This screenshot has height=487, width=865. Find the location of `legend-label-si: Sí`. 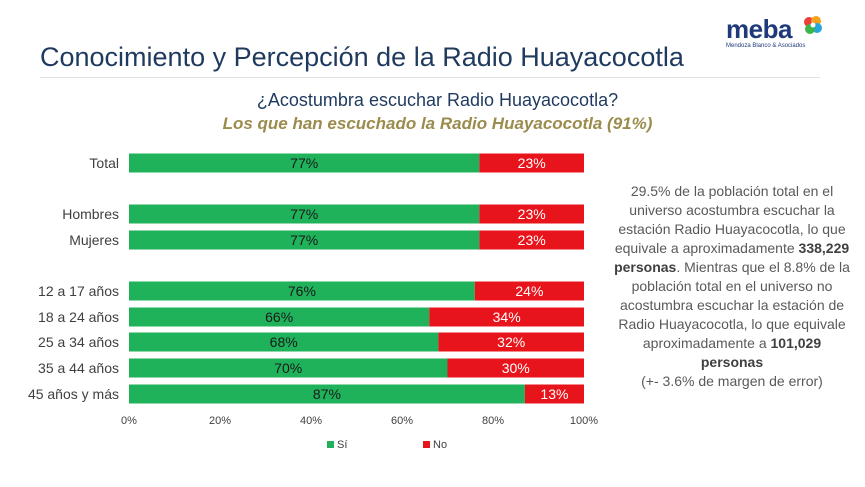

legend-label-si: Sí is located at coordinates (342, 445).